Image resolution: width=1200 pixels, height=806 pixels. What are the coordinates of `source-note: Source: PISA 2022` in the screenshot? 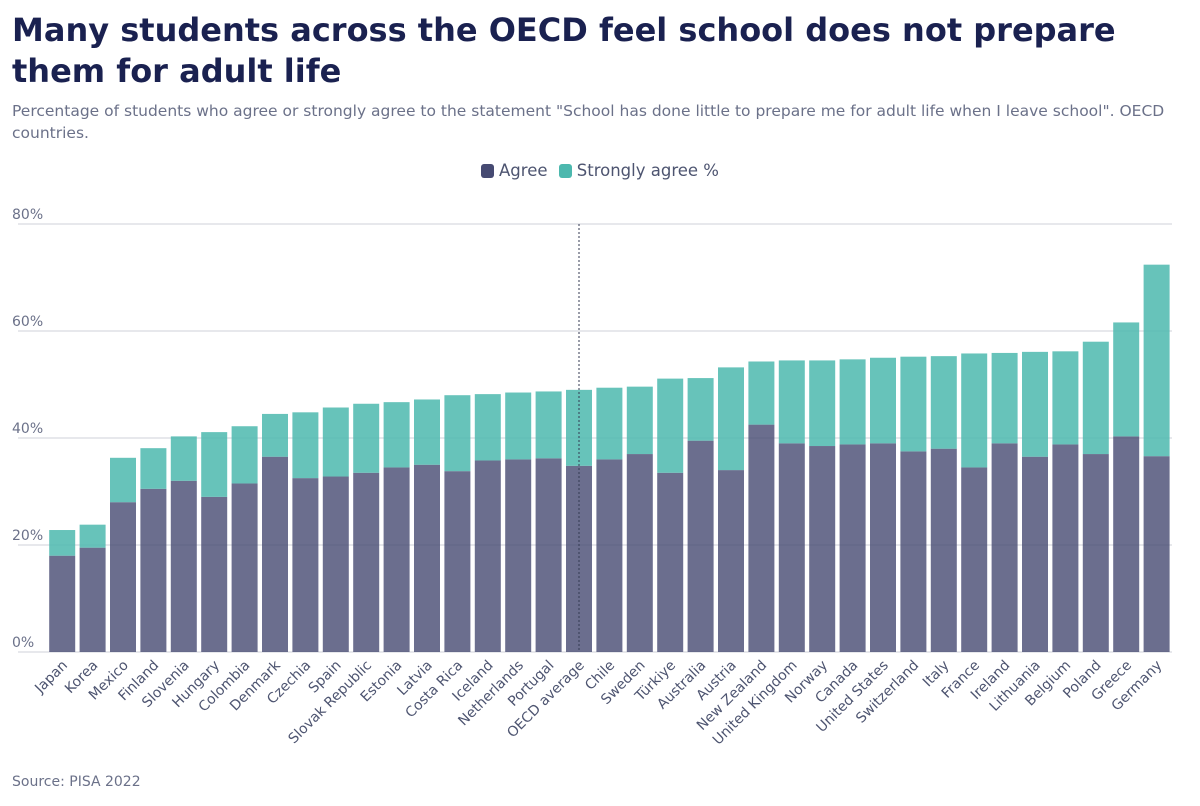 It's located at (76, 782).